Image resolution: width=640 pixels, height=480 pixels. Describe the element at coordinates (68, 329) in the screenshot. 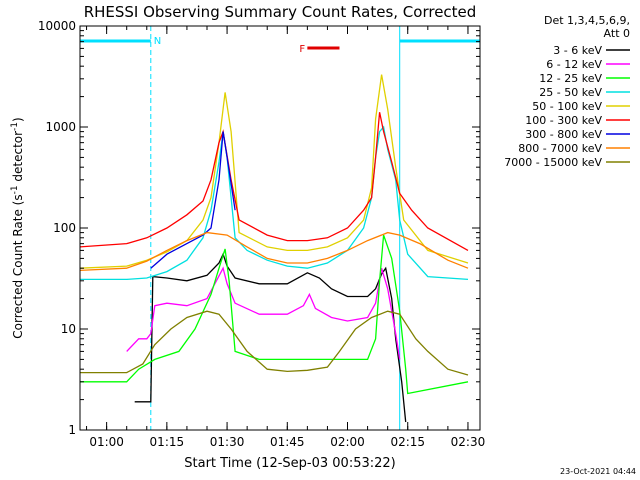

I see `y-tick-label: 10` at that location.